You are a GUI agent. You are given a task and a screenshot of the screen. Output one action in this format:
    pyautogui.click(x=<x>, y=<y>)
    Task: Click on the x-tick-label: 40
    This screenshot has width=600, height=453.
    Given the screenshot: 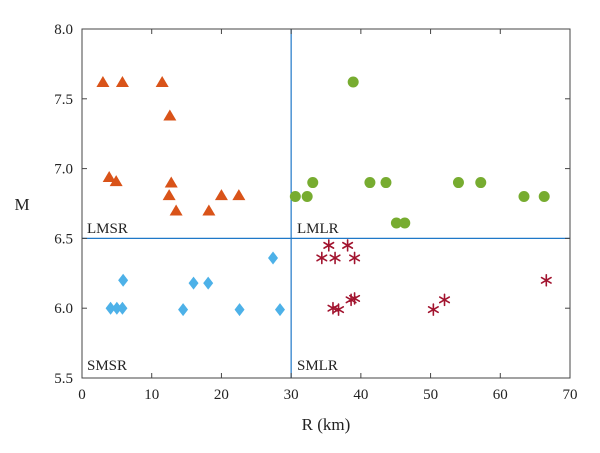 What is the action you would take?
    pyautogui.click(x=360, y=395)
    